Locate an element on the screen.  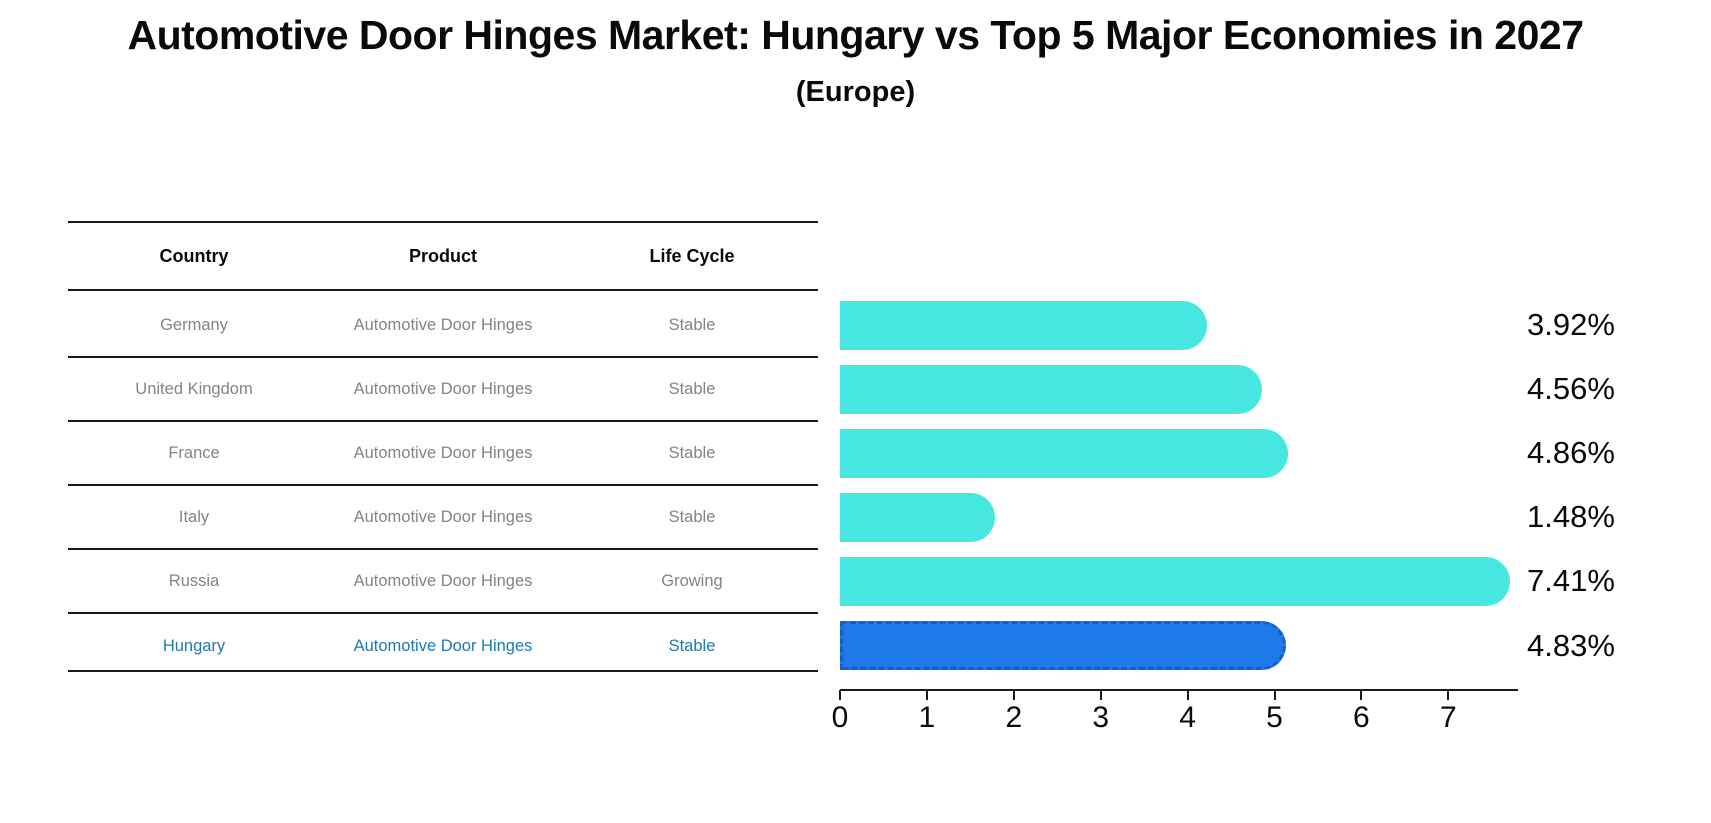
x-axis-tick-label: 2 is located at coordinates (1014, 717).